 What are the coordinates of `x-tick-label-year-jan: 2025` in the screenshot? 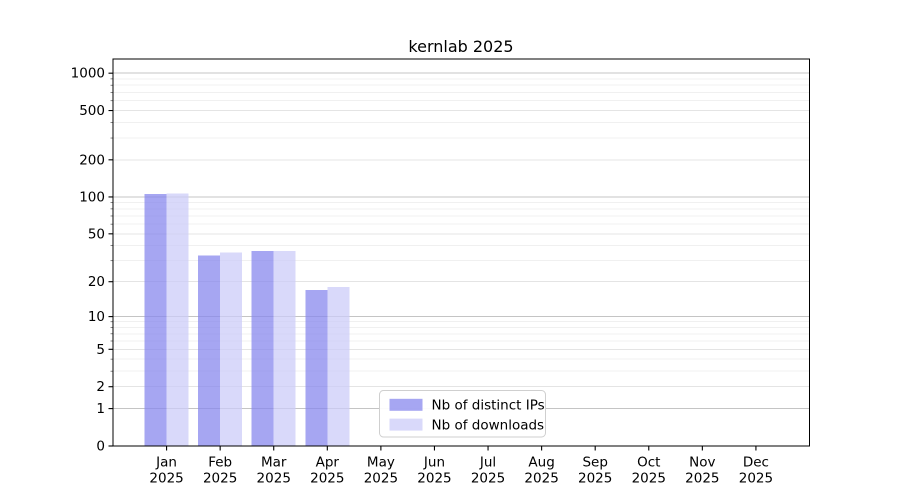 It's located at (166, 479).